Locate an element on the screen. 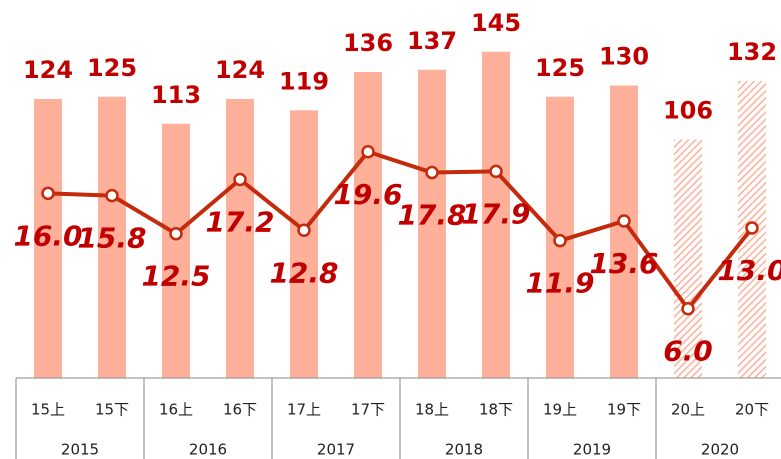 This screenshot has height=459, width=781. x-tick-label: 15上 is located at coordinates (48, 410).